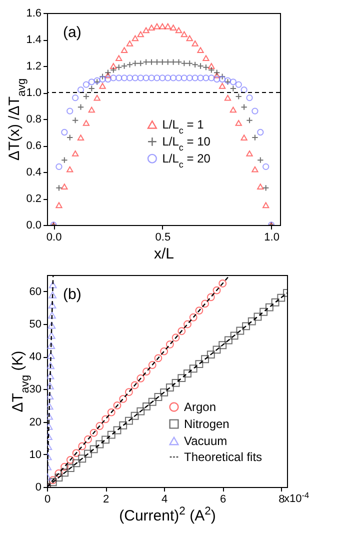  Describe the element at coordinates (106, 500) in the screenshot. I see `x-tick-label: 2` at that location.